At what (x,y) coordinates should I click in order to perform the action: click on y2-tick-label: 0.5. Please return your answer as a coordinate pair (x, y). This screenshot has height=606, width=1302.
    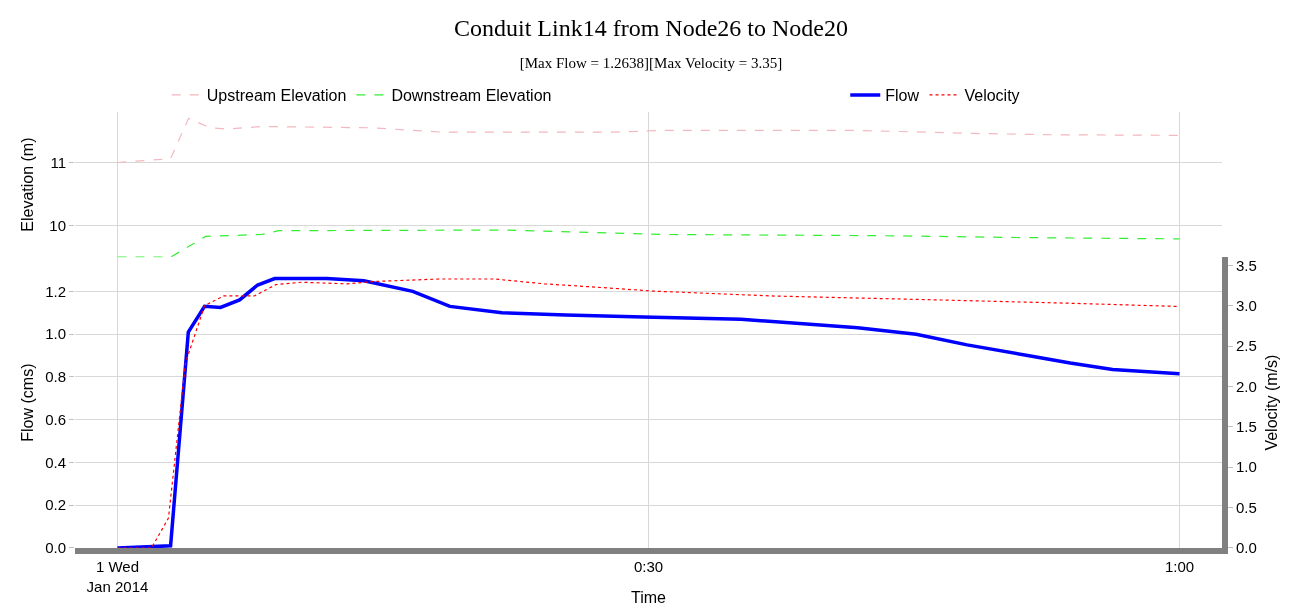
    Looking at the image, I should click on (1246, 507).